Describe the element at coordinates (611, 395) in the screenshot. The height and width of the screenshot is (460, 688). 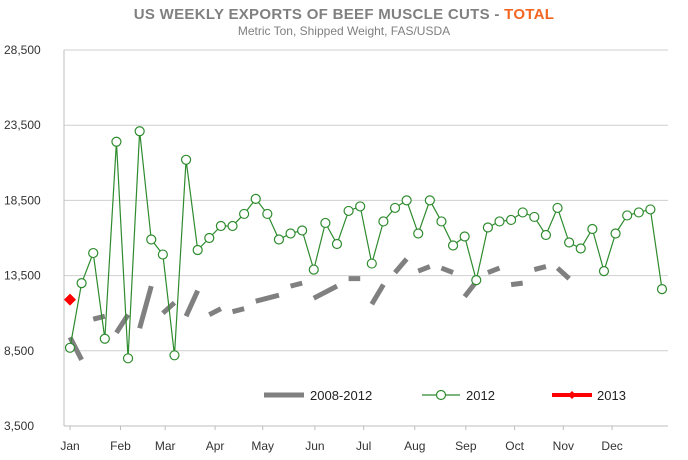
I see `legend-label-2013: 2013` at that location.